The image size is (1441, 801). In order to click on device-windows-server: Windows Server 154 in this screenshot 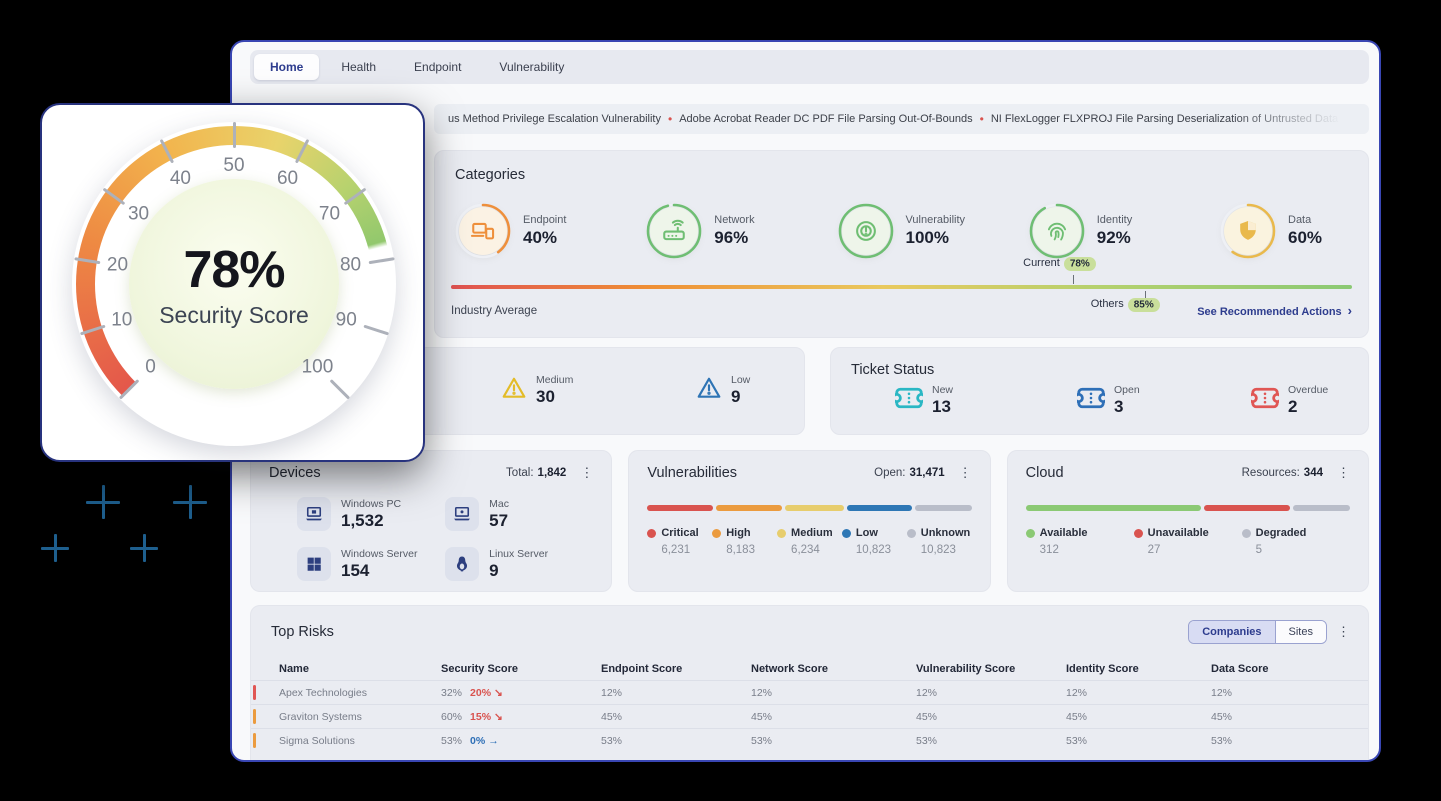, I will do `click(371, 564)`.